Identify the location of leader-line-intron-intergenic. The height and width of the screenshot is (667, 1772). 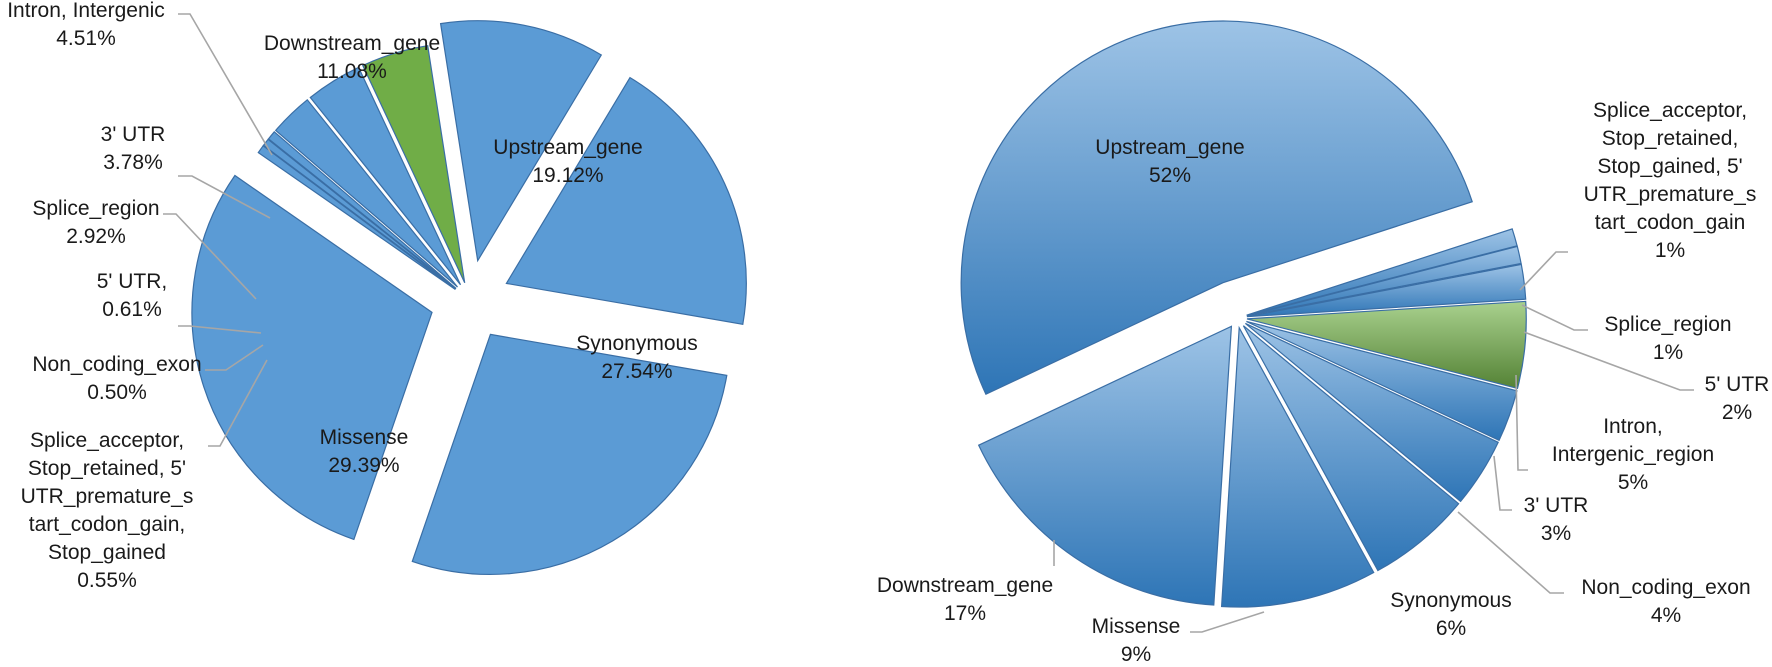
(225, 84).